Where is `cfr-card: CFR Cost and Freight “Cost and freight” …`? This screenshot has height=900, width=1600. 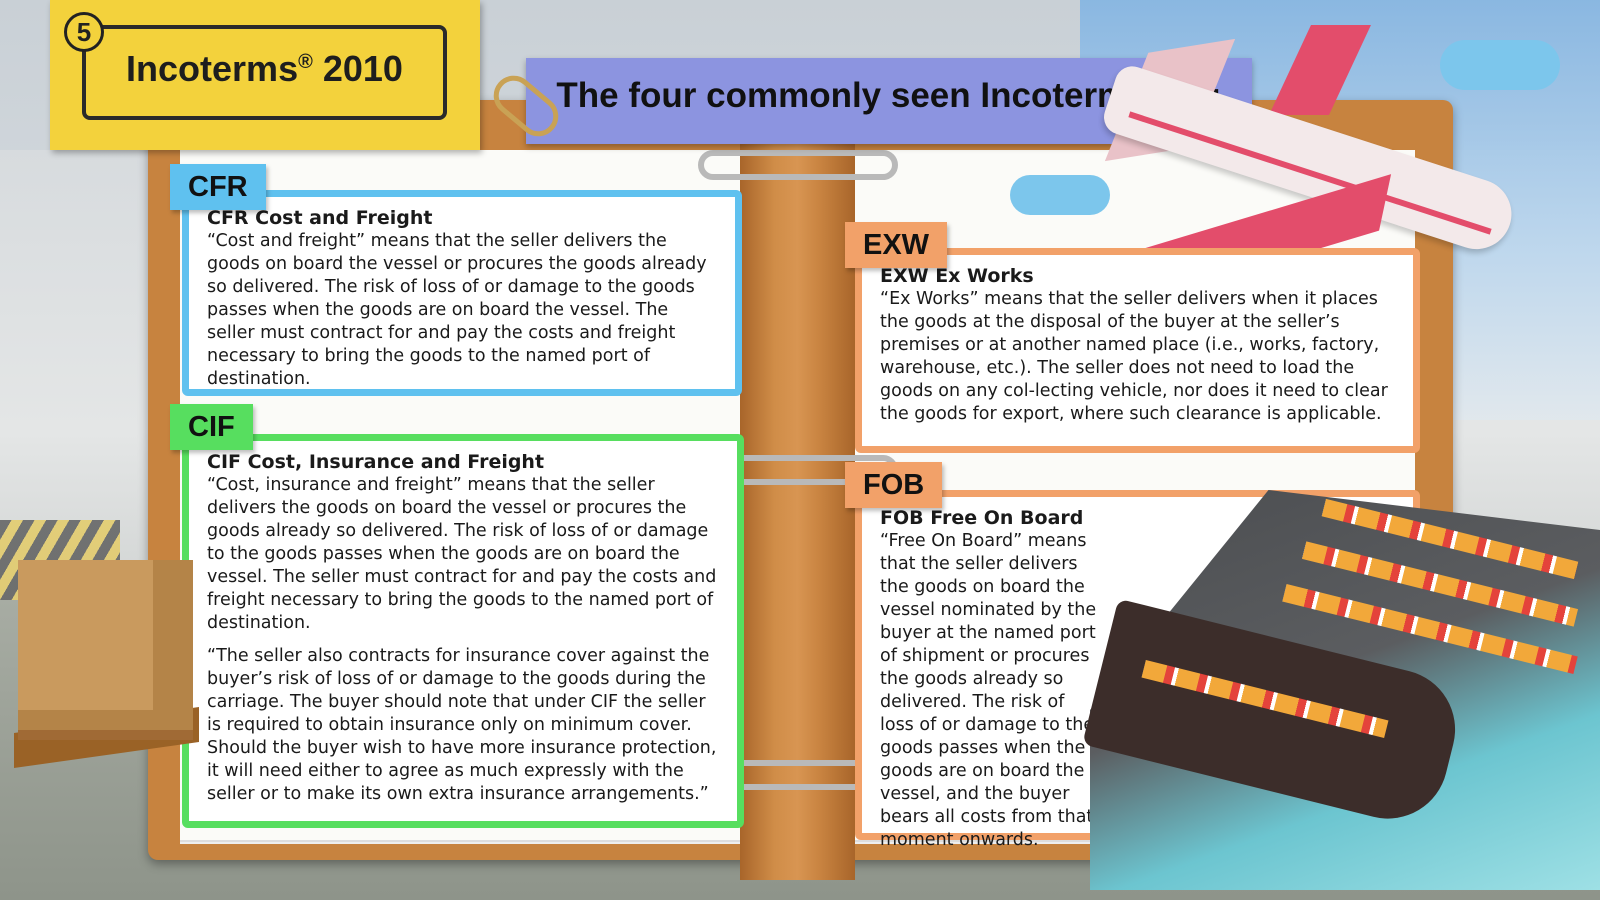 cfr-card: CFR Cost and Freight “Cost and freight” … is located at coordinates (462, 293).